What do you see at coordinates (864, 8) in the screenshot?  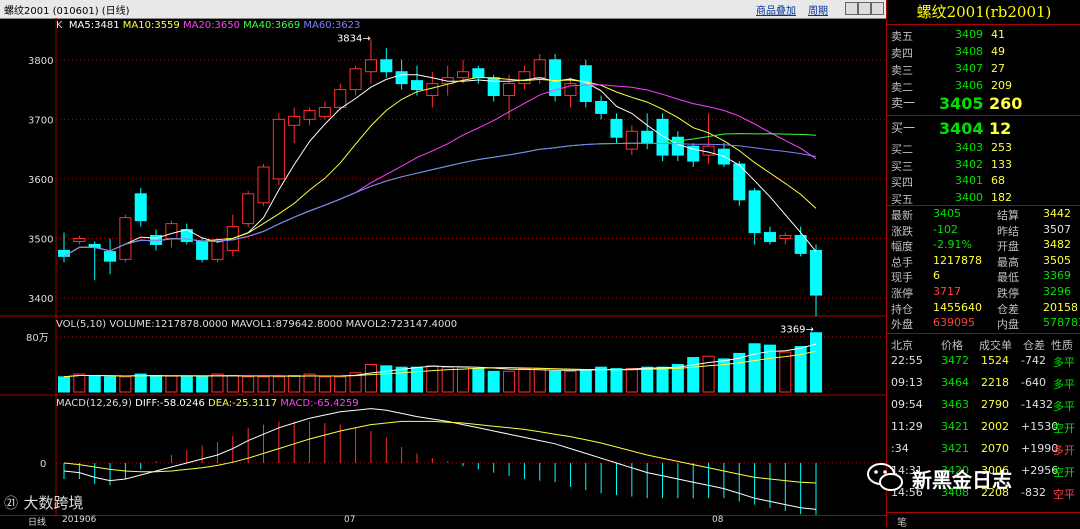 I see `restore-icon` at bounding box center [864, 8].